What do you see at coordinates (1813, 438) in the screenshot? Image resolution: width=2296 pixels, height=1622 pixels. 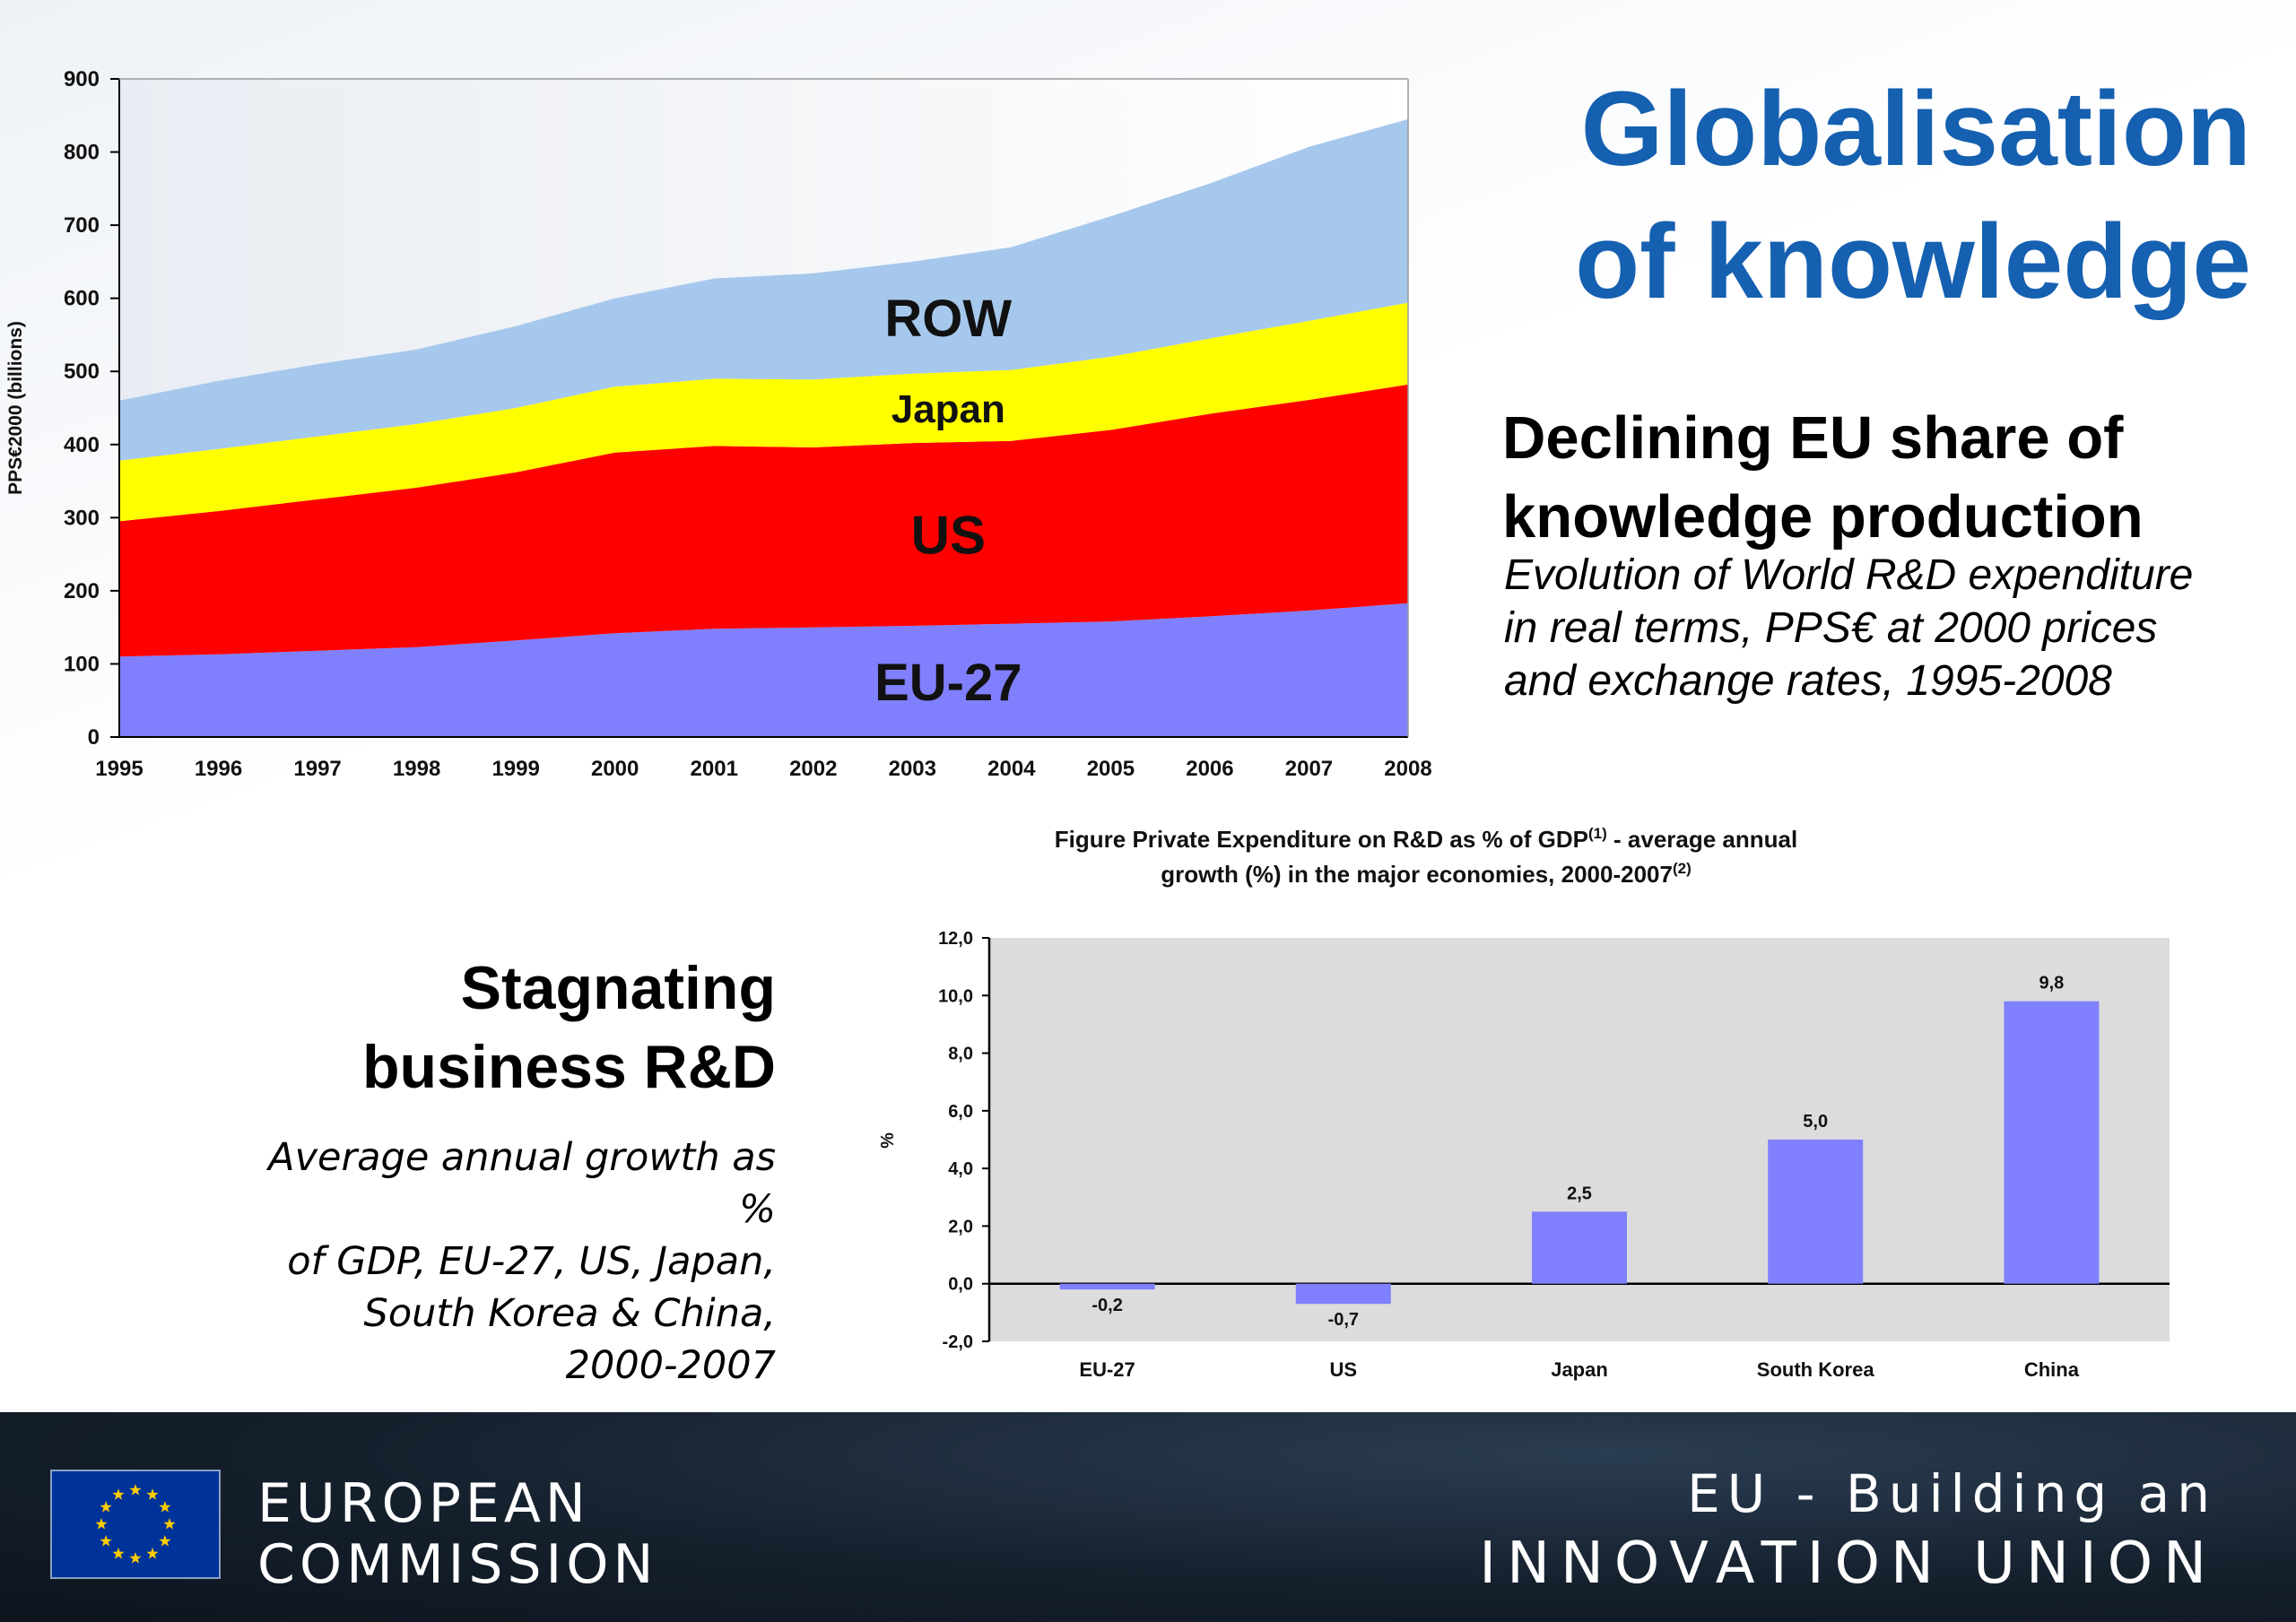 I see `right-heading-line1: Declining EU share of` at bounding box center [1813, 438].